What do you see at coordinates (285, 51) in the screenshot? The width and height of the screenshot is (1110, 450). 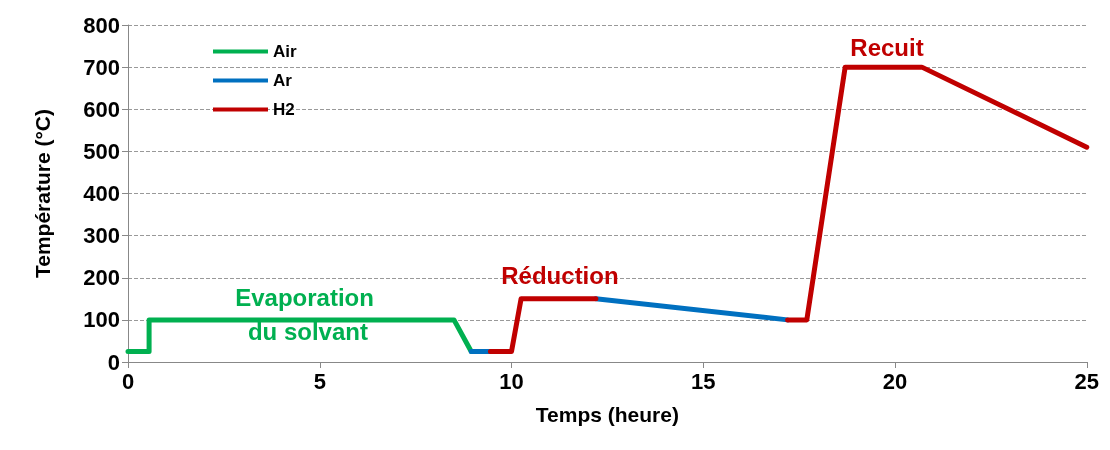 I see `legend-label: Air` at bounding box center [285, 51].